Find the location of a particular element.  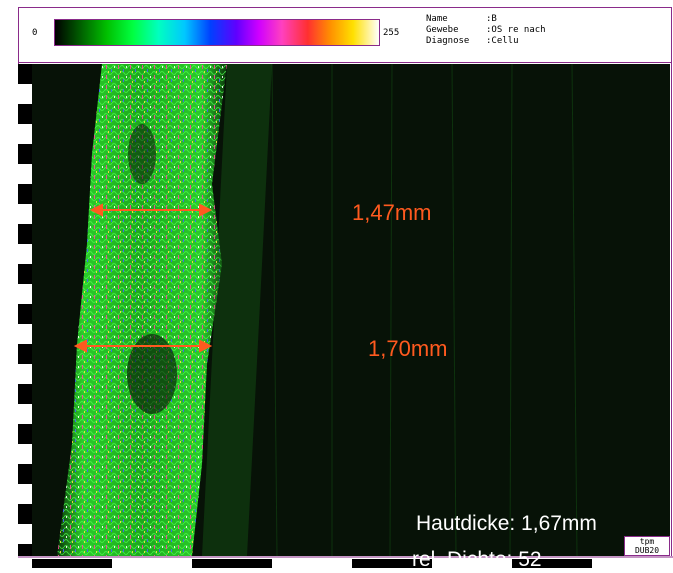

name-label: Name is located at coordinates (437, 19).